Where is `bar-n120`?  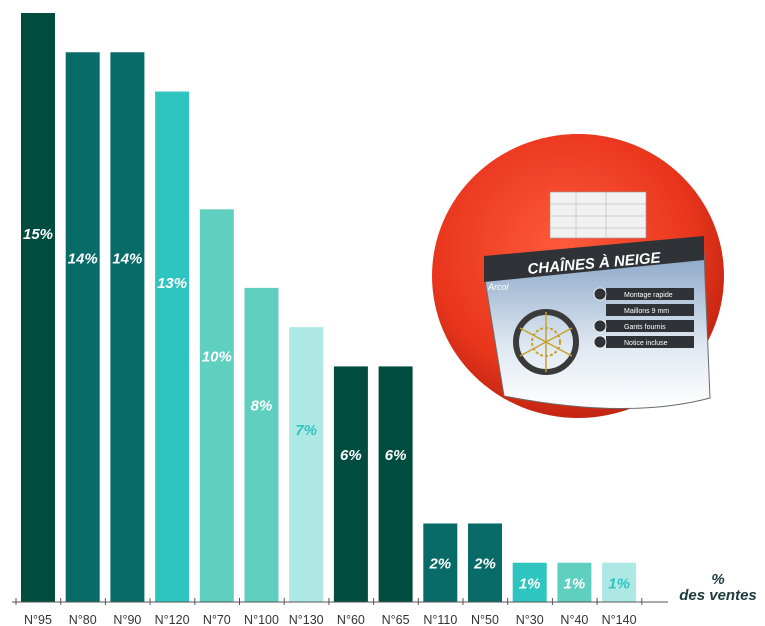
bar-n120 is located at coordinates (172, 347).